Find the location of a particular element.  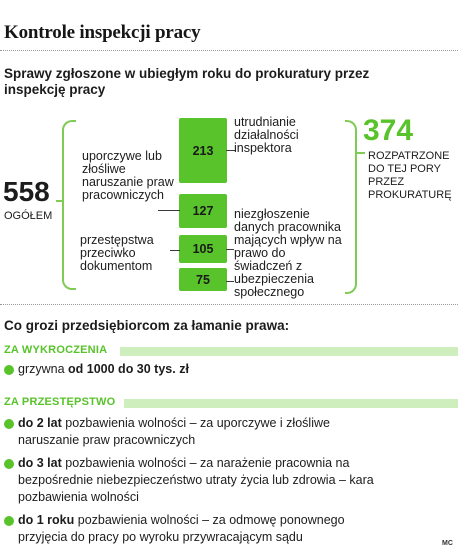

crime-item-1-term: do 2 lat is located at coordinates (40, 423).